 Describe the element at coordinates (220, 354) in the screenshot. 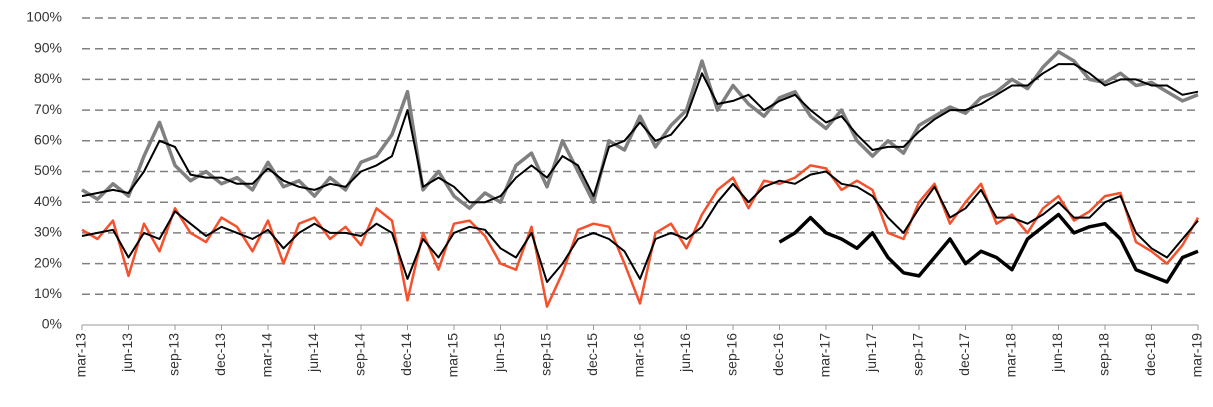

I see `x-tick-label: dec-13` at that location.